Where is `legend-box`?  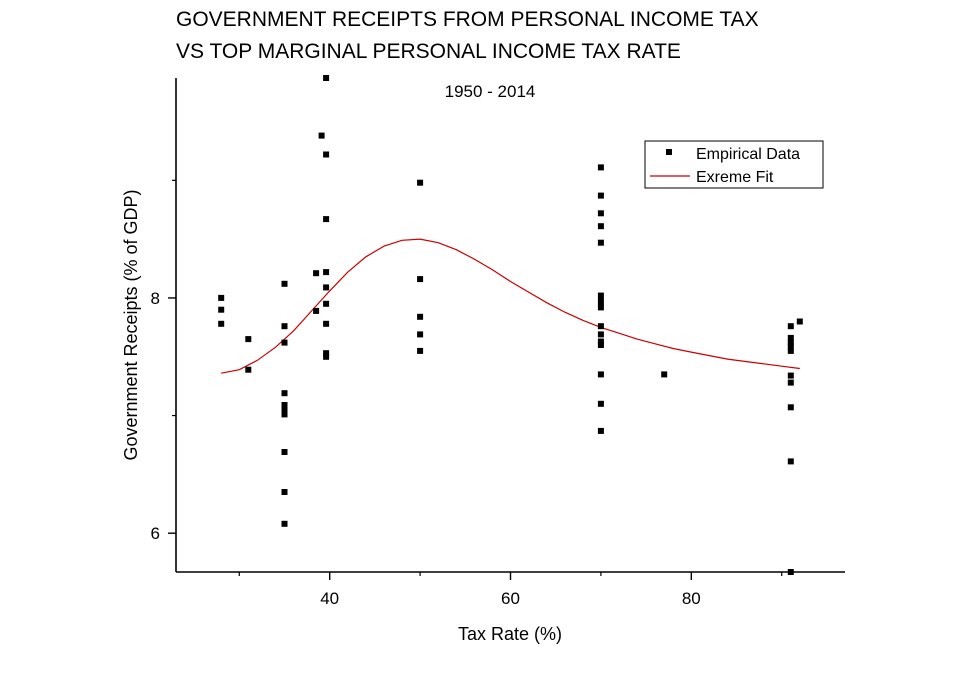
legend-box is located at coordinates (734, 164).